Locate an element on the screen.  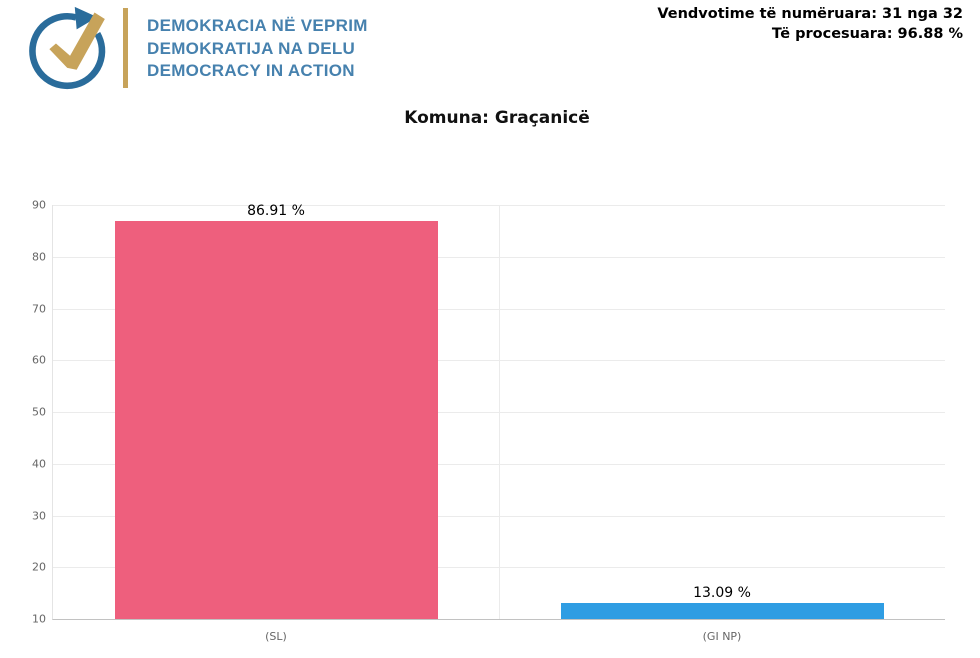
logo-divider is located at coordinates (125, 48).